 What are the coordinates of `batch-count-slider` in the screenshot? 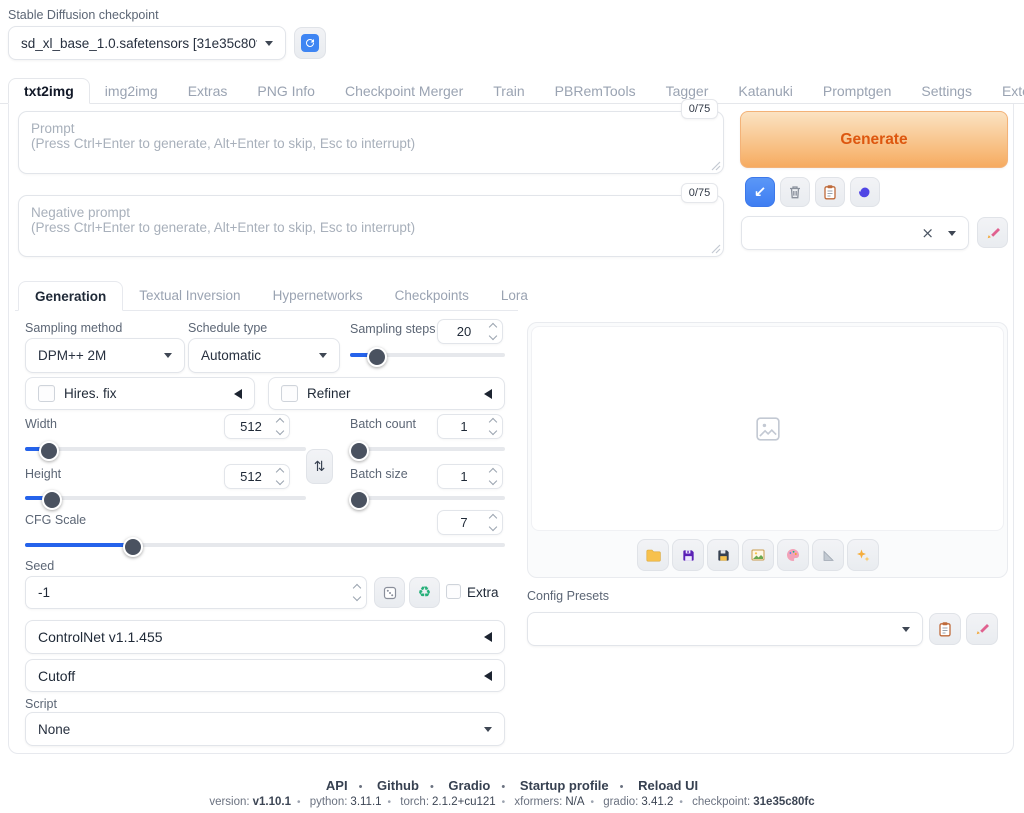 It's located at (426, 450).